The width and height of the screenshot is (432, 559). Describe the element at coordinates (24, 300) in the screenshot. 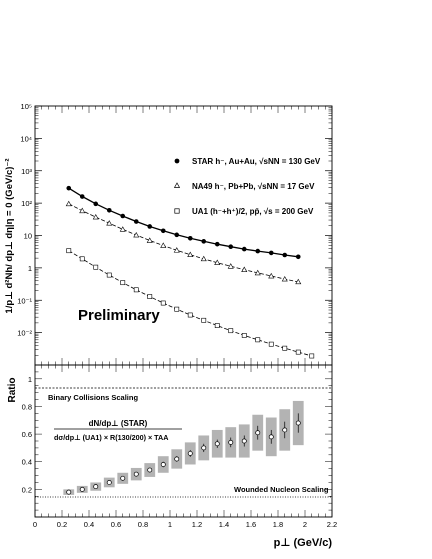

I see `y-tick-label: 10⁻¹` at that location.